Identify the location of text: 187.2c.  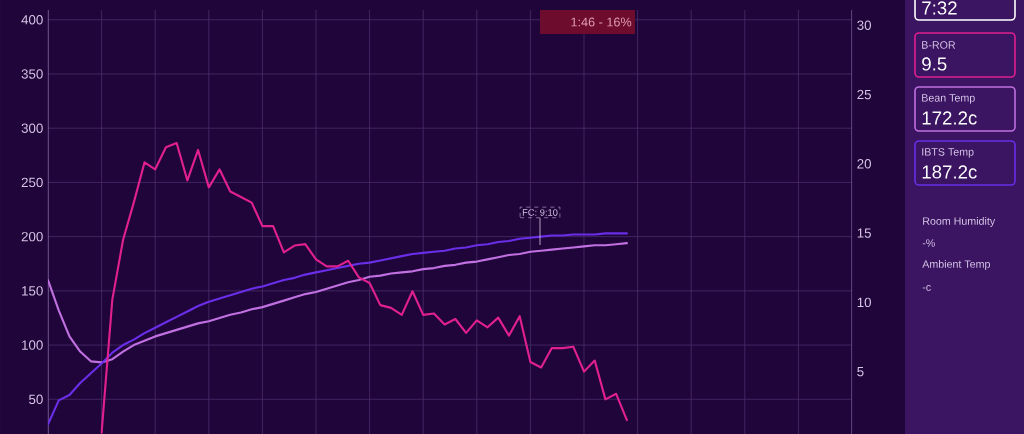
(949, 172).